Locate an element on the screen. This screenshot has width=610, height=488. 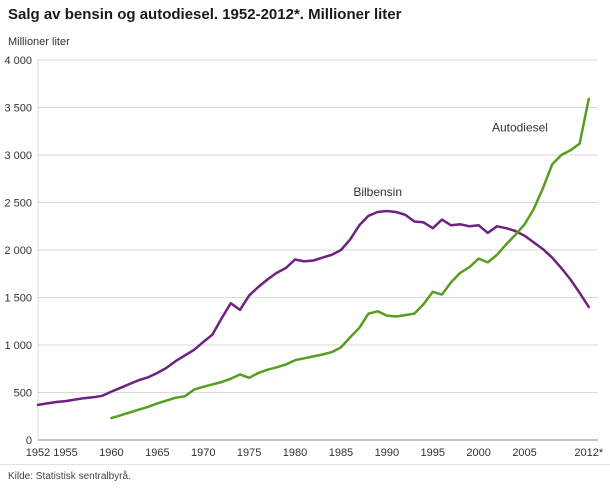
x-tick-label: 1952 is located at coordinates (38, 453).